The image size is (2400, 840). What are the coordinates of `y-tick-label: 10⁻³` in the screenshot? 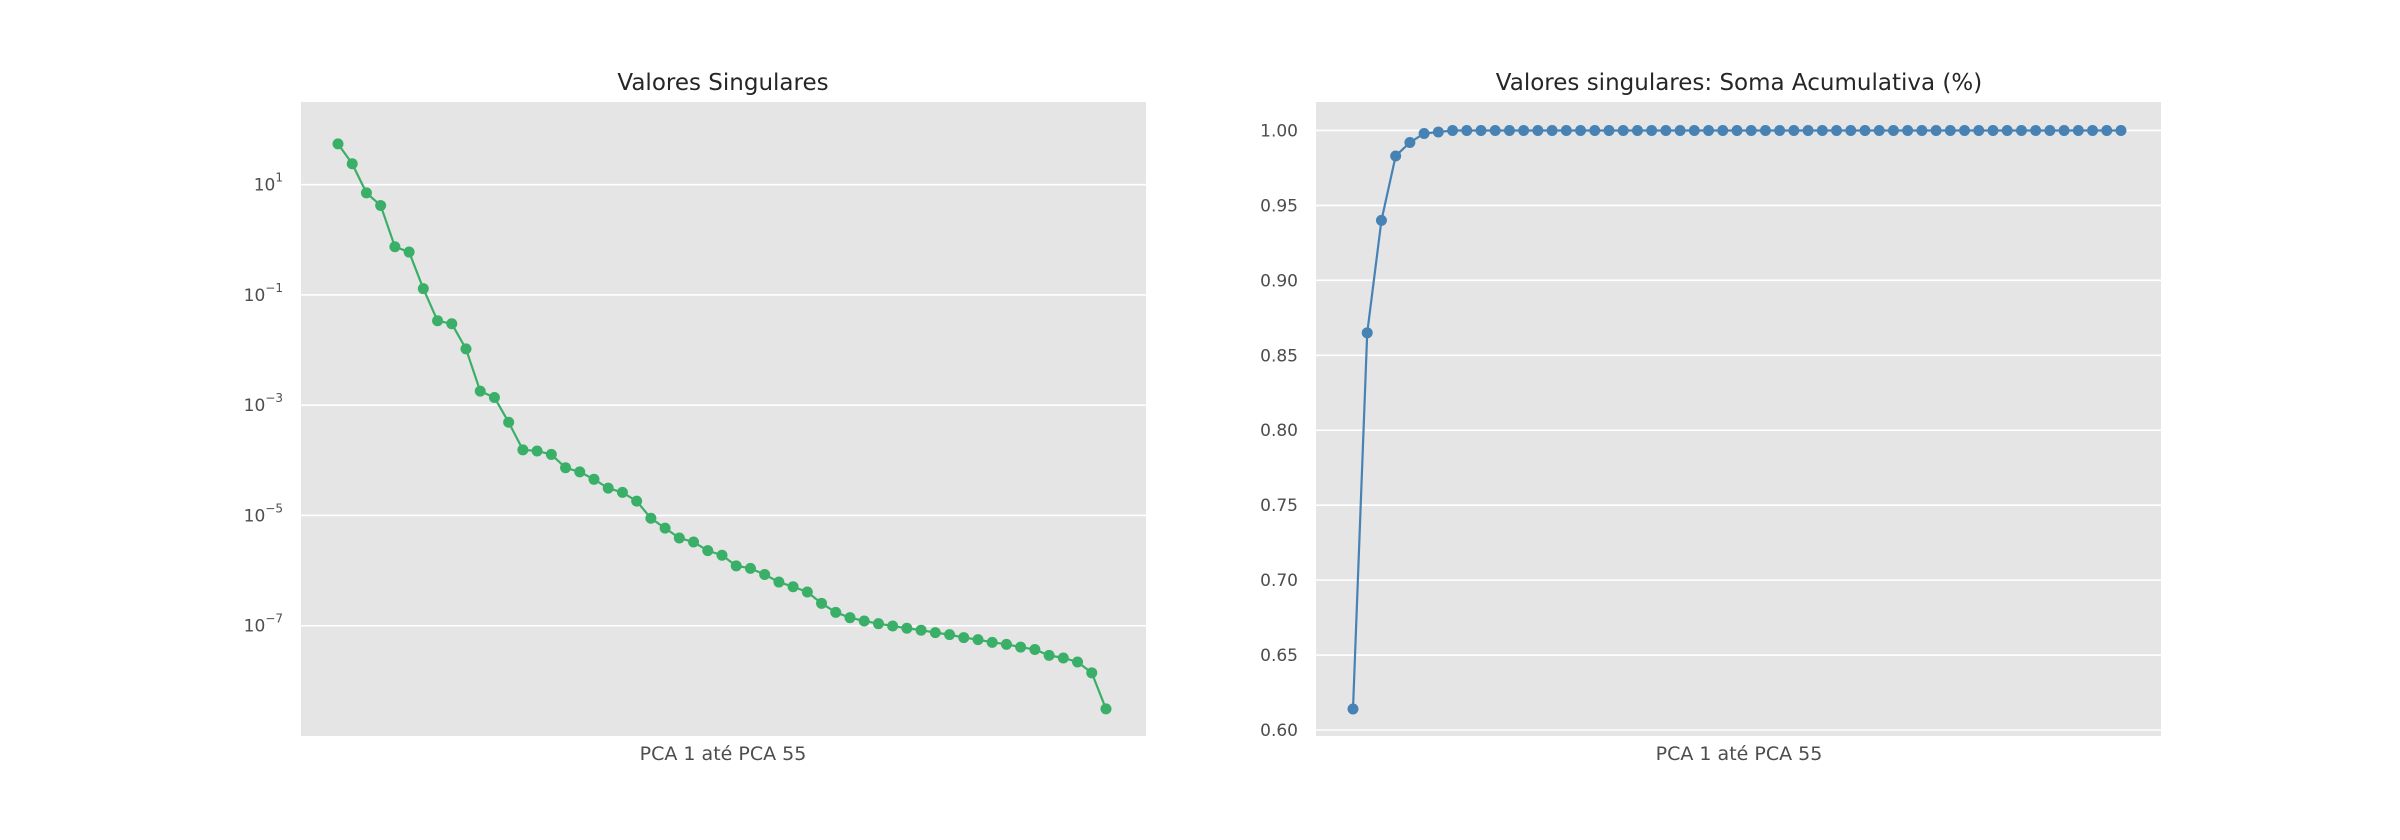 It's located at (263, 403).